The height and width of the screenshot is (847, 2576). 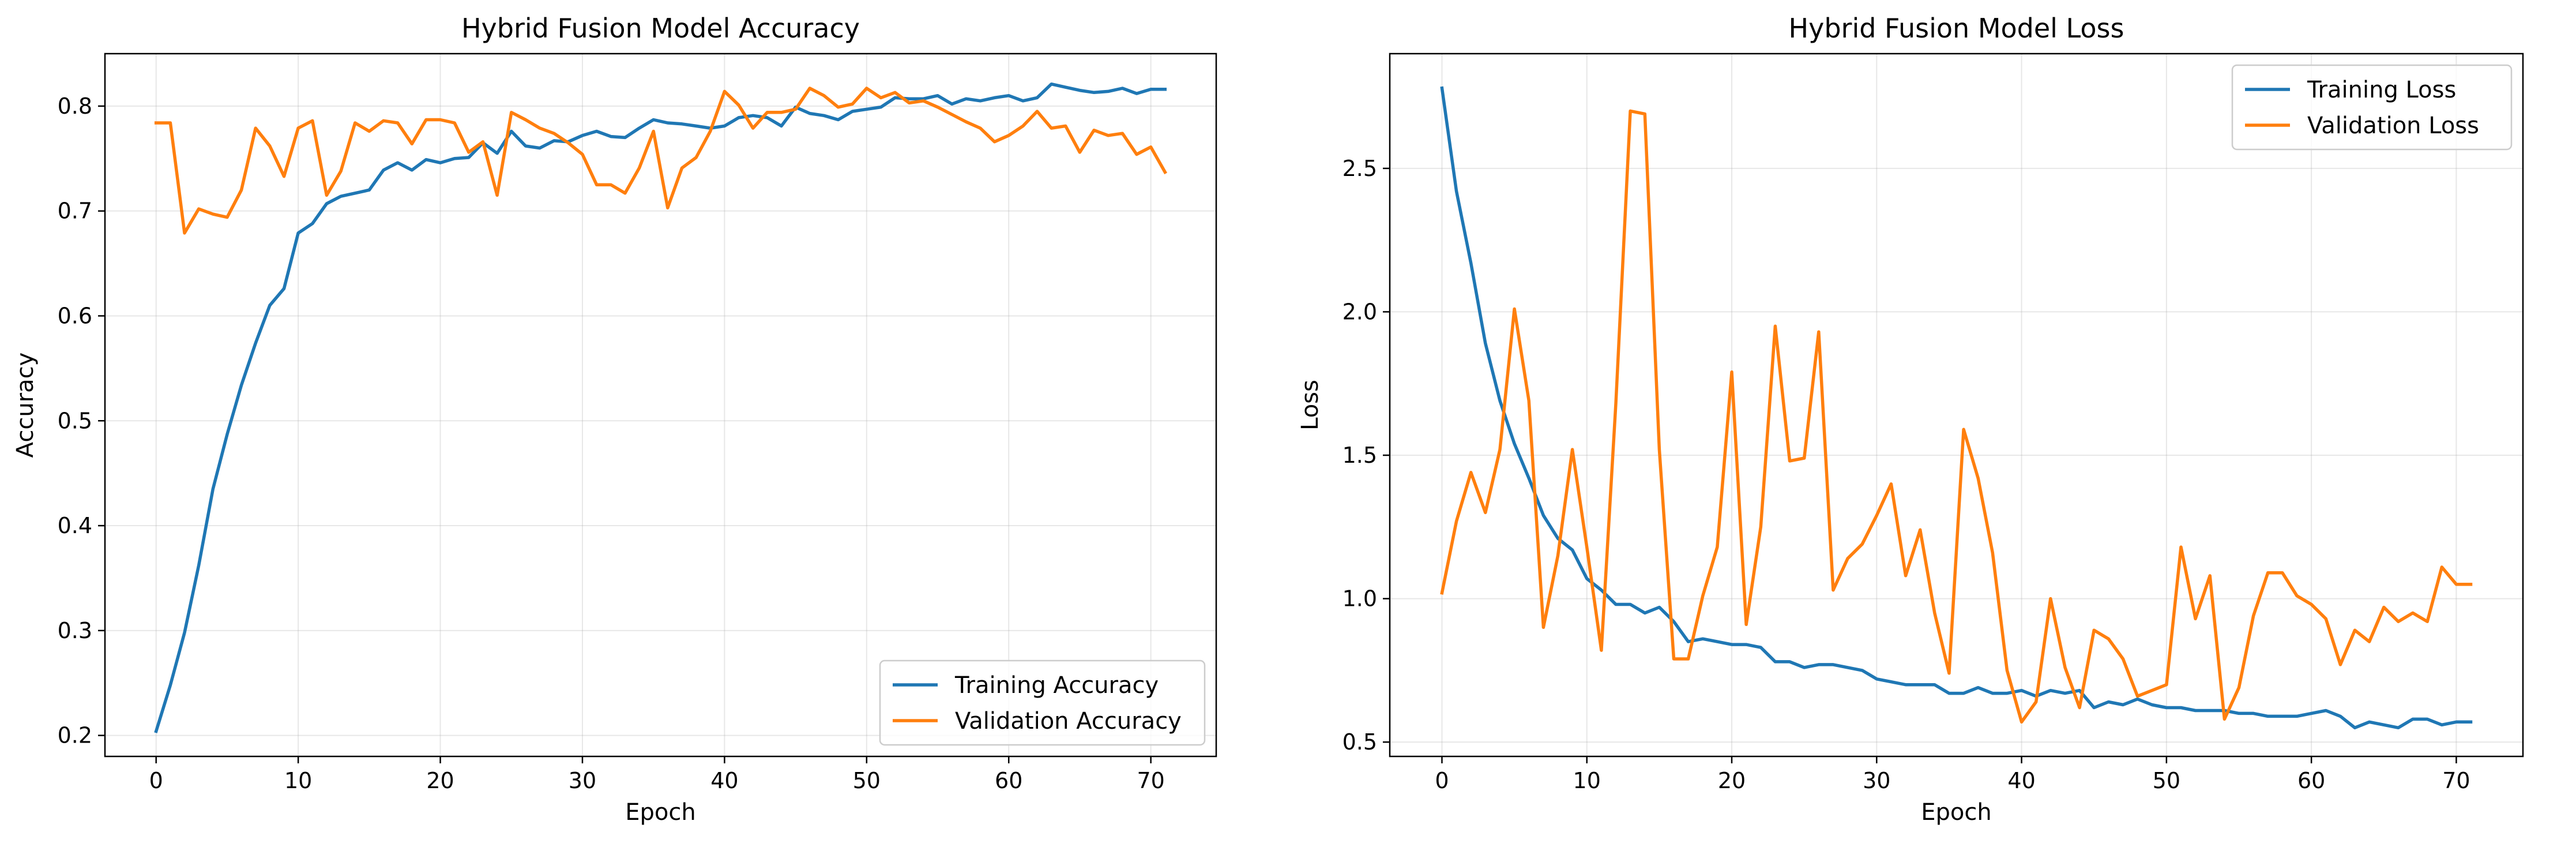 I want to click on y-tick-label: 0.2, so click(x=75, y=735).